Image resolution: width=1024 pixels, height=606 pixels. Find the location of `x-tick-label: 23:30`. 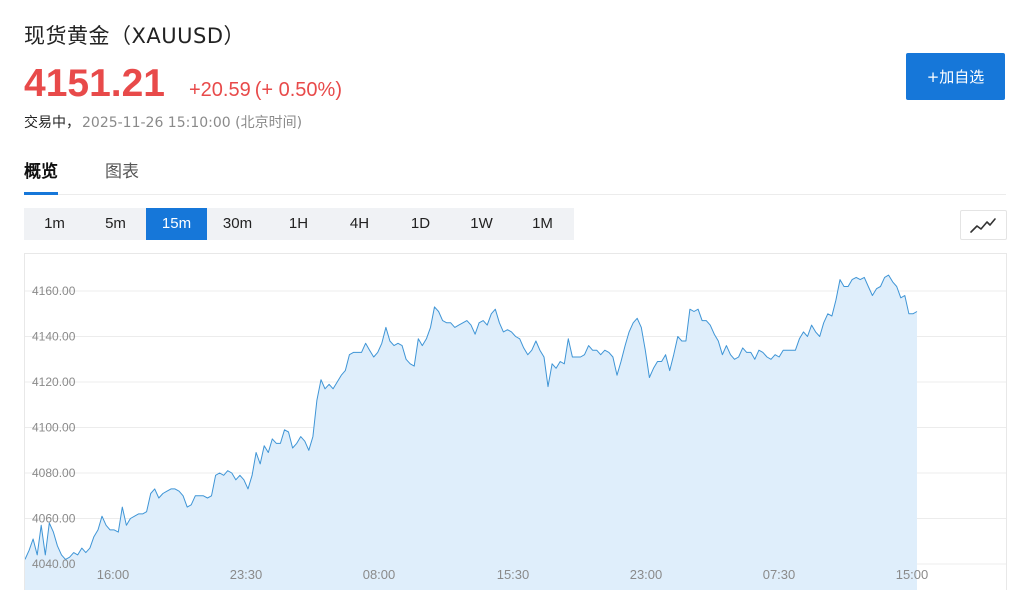

x-tick-label: 23:30 is located at coordinates (246, 574).